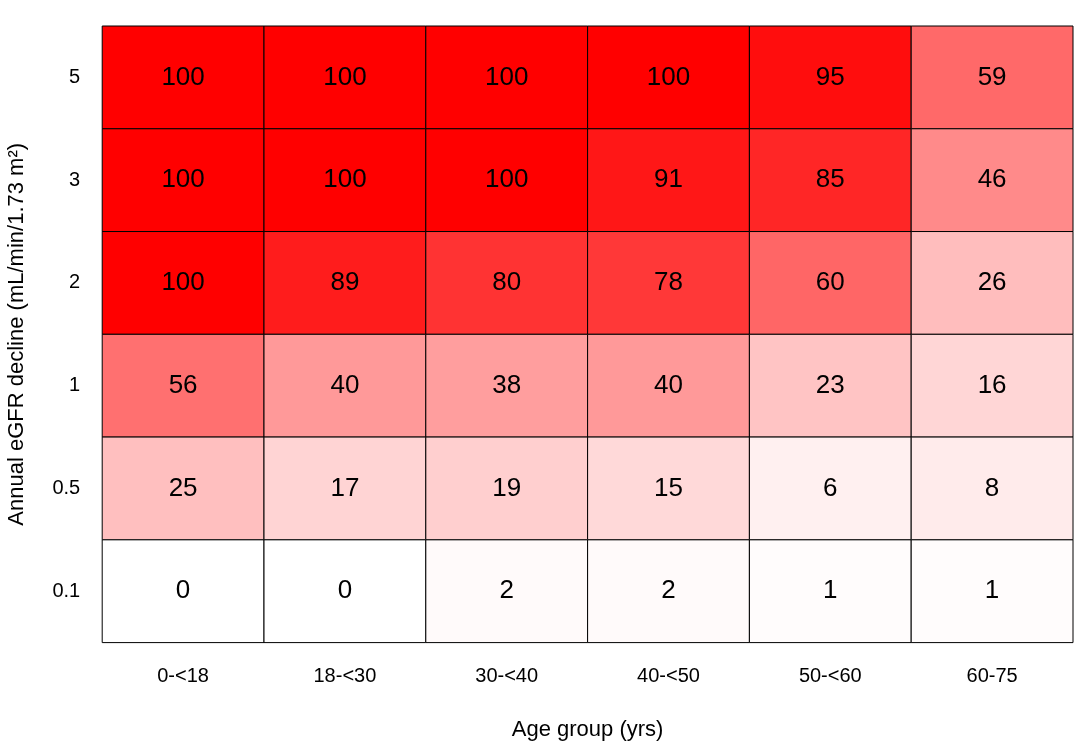 This screenshot has height=747, width=1077. I want to click on x-tick-label: 30-<40, so click(507, 675).